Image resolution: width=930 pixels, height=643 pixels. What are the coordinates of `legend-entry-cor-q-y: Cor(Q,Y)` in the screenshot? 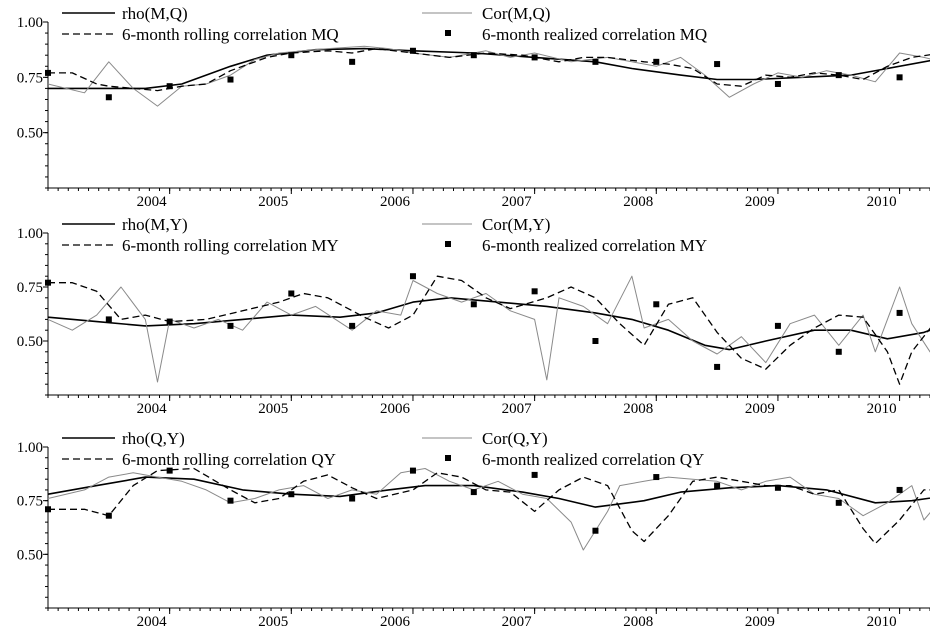 It's located at (485, 438).